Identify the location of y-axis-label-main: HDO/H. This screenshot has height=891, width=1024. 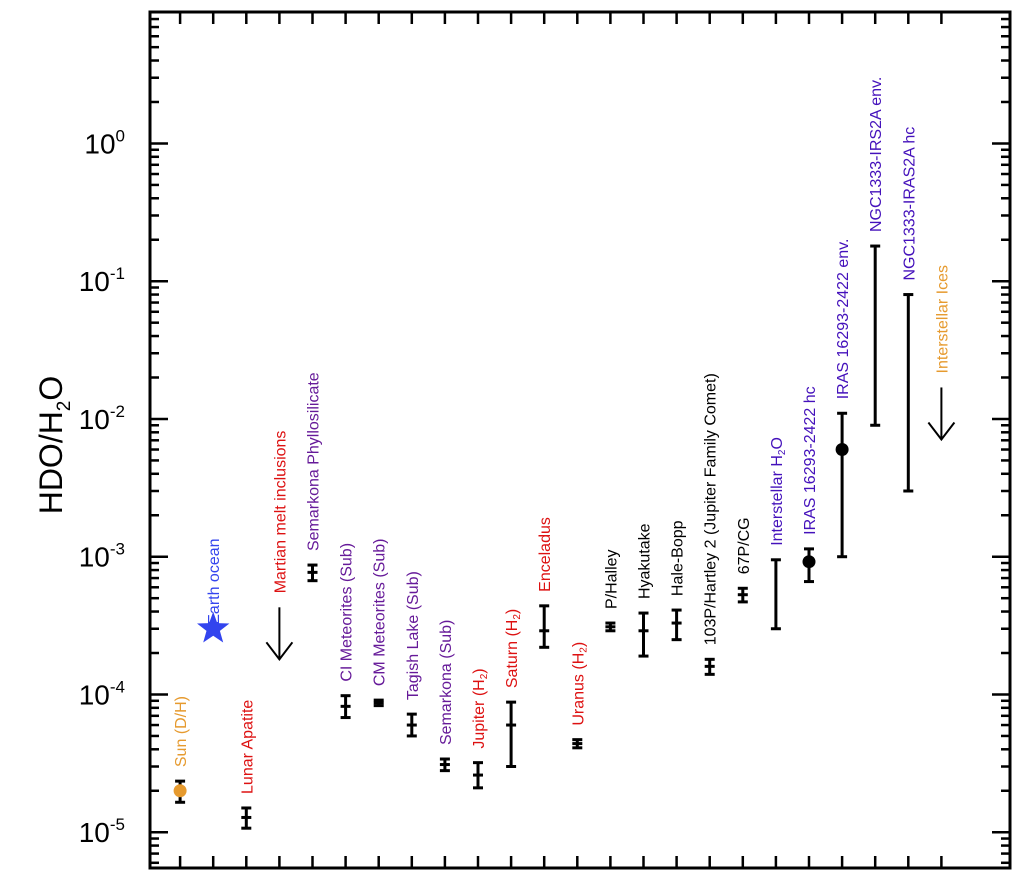
(51, 462).